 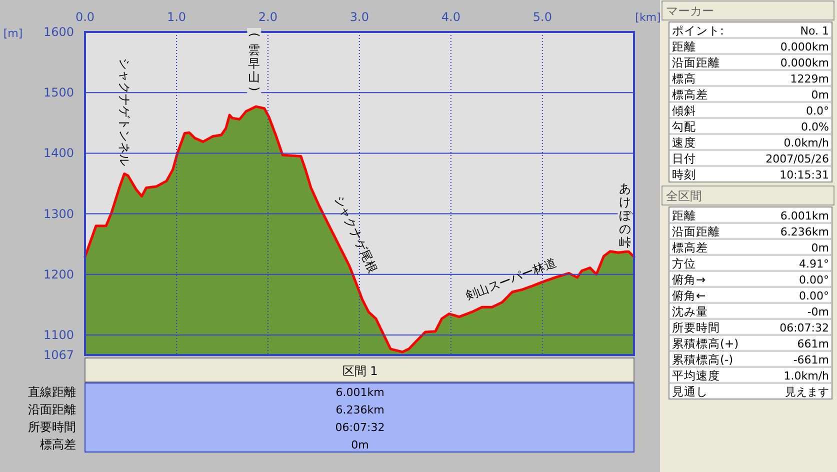 I want to click on text: 速度, so click(x=684, y=143).